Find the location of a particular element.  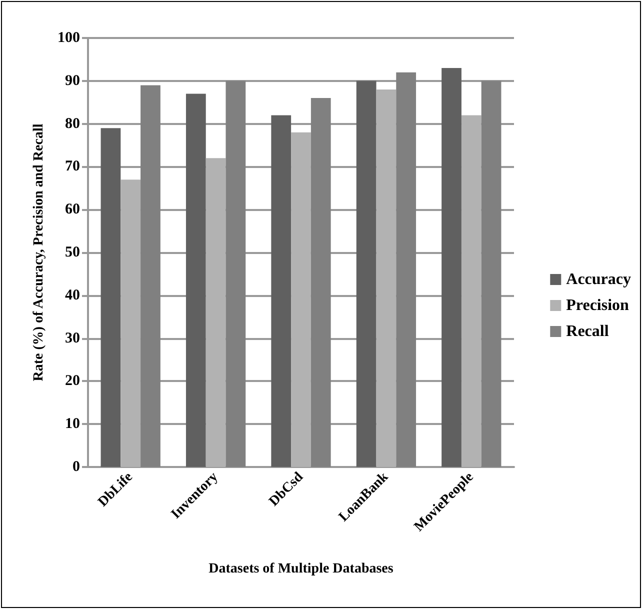

legend-label: Precision is located at coordinates (598, 305).